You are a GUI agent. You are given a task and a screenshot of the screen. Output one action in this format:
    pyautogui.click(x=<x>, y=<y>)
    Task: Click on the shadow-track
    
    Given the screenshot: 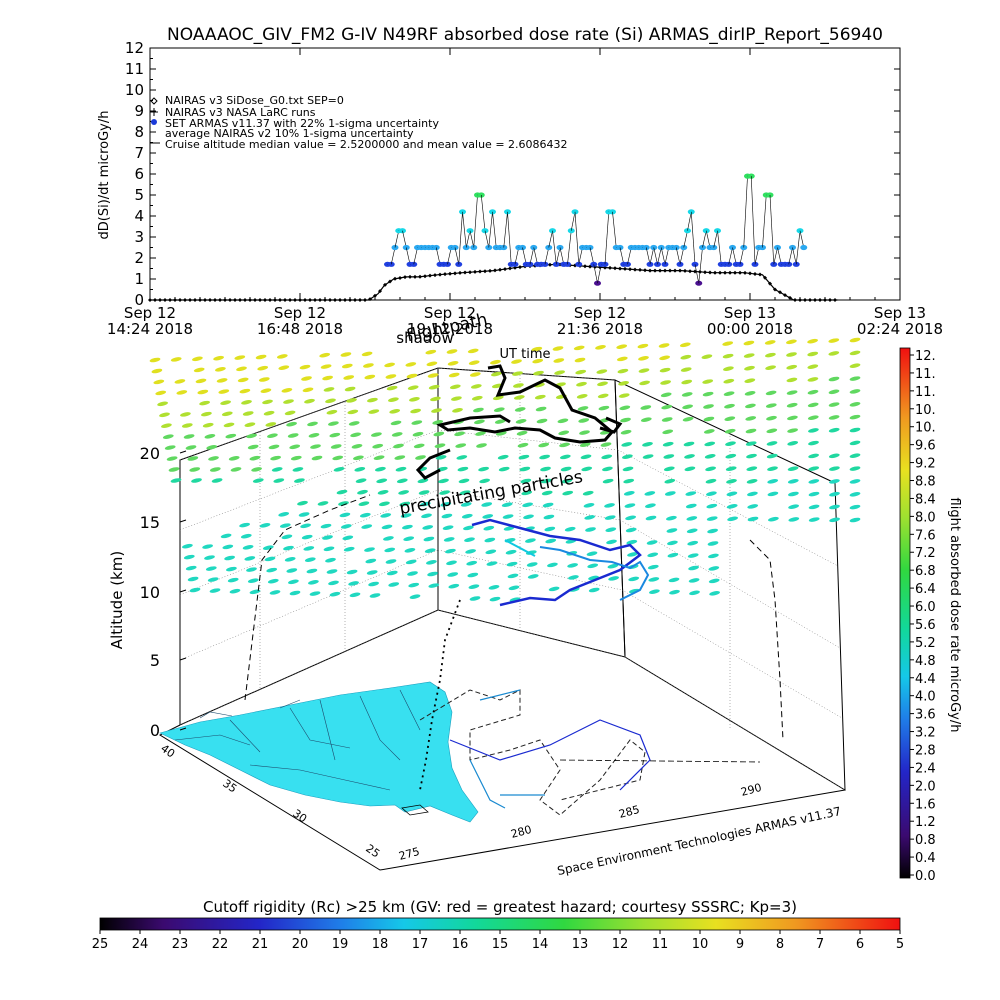 What is the action you would take?
    pyautogui.click(x=532, y=752)
    